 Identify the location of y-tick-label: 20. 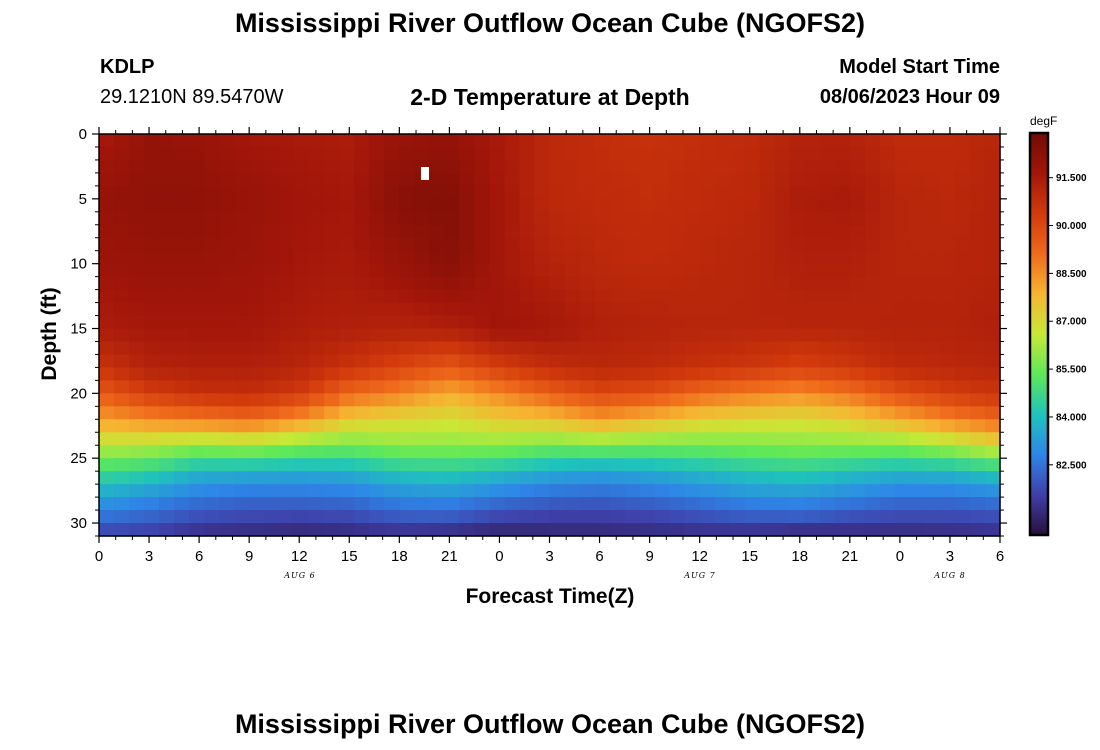
(78, 393).